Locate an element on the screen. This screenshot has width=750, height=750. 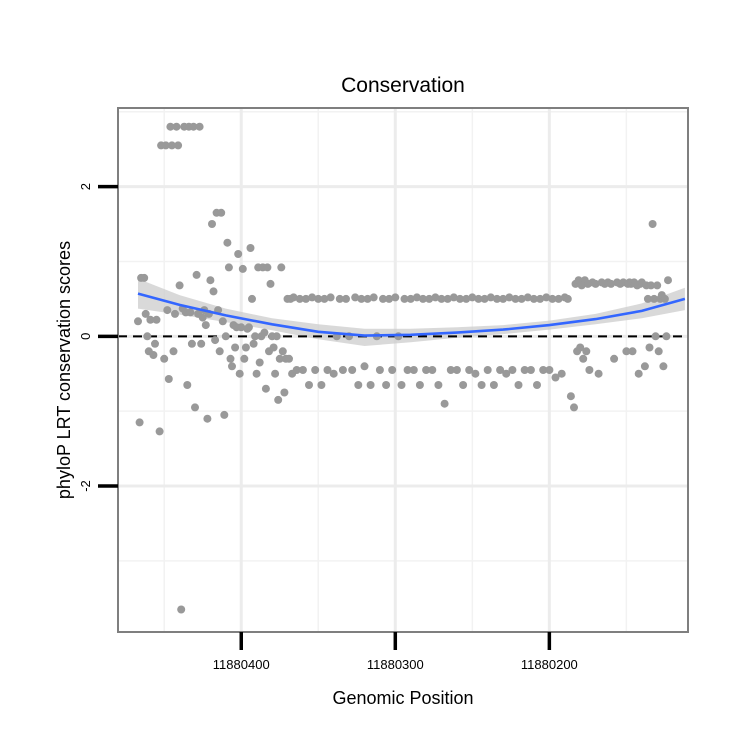
x-tick-label: 11880400 is located at coordinates (241, 664).